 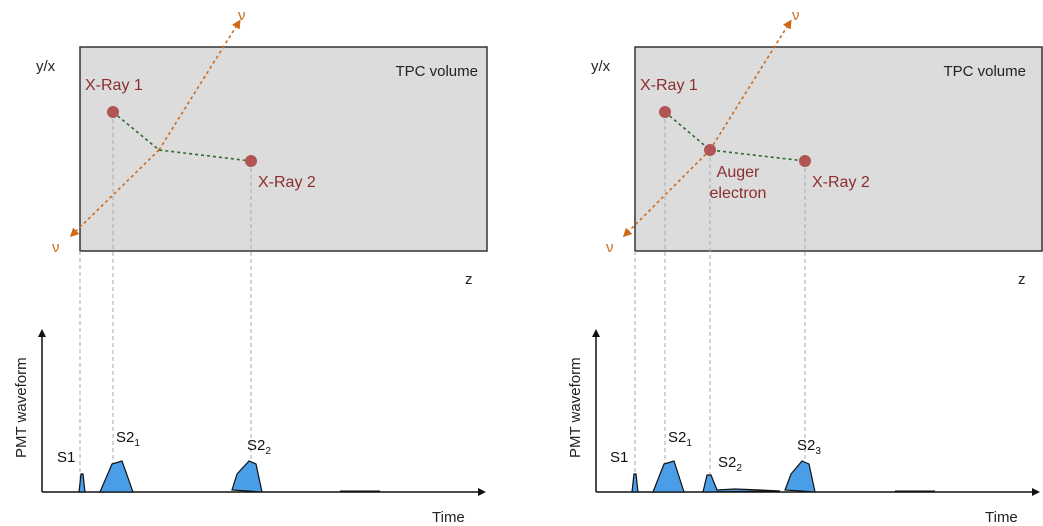 I want to click on auger-point, so click(x=710, y=150).